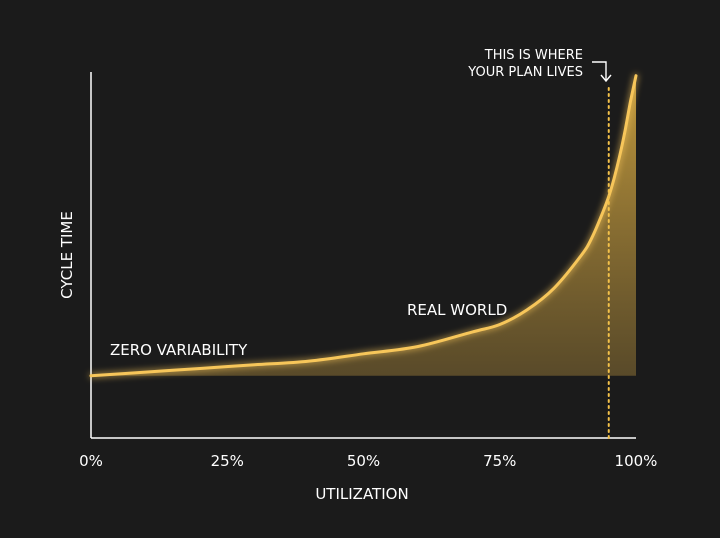  What do you see at coordinates (457, 310) in the screenshot?
I see `real-world-label: REAL WORLD` at bounding box center [457, 310].